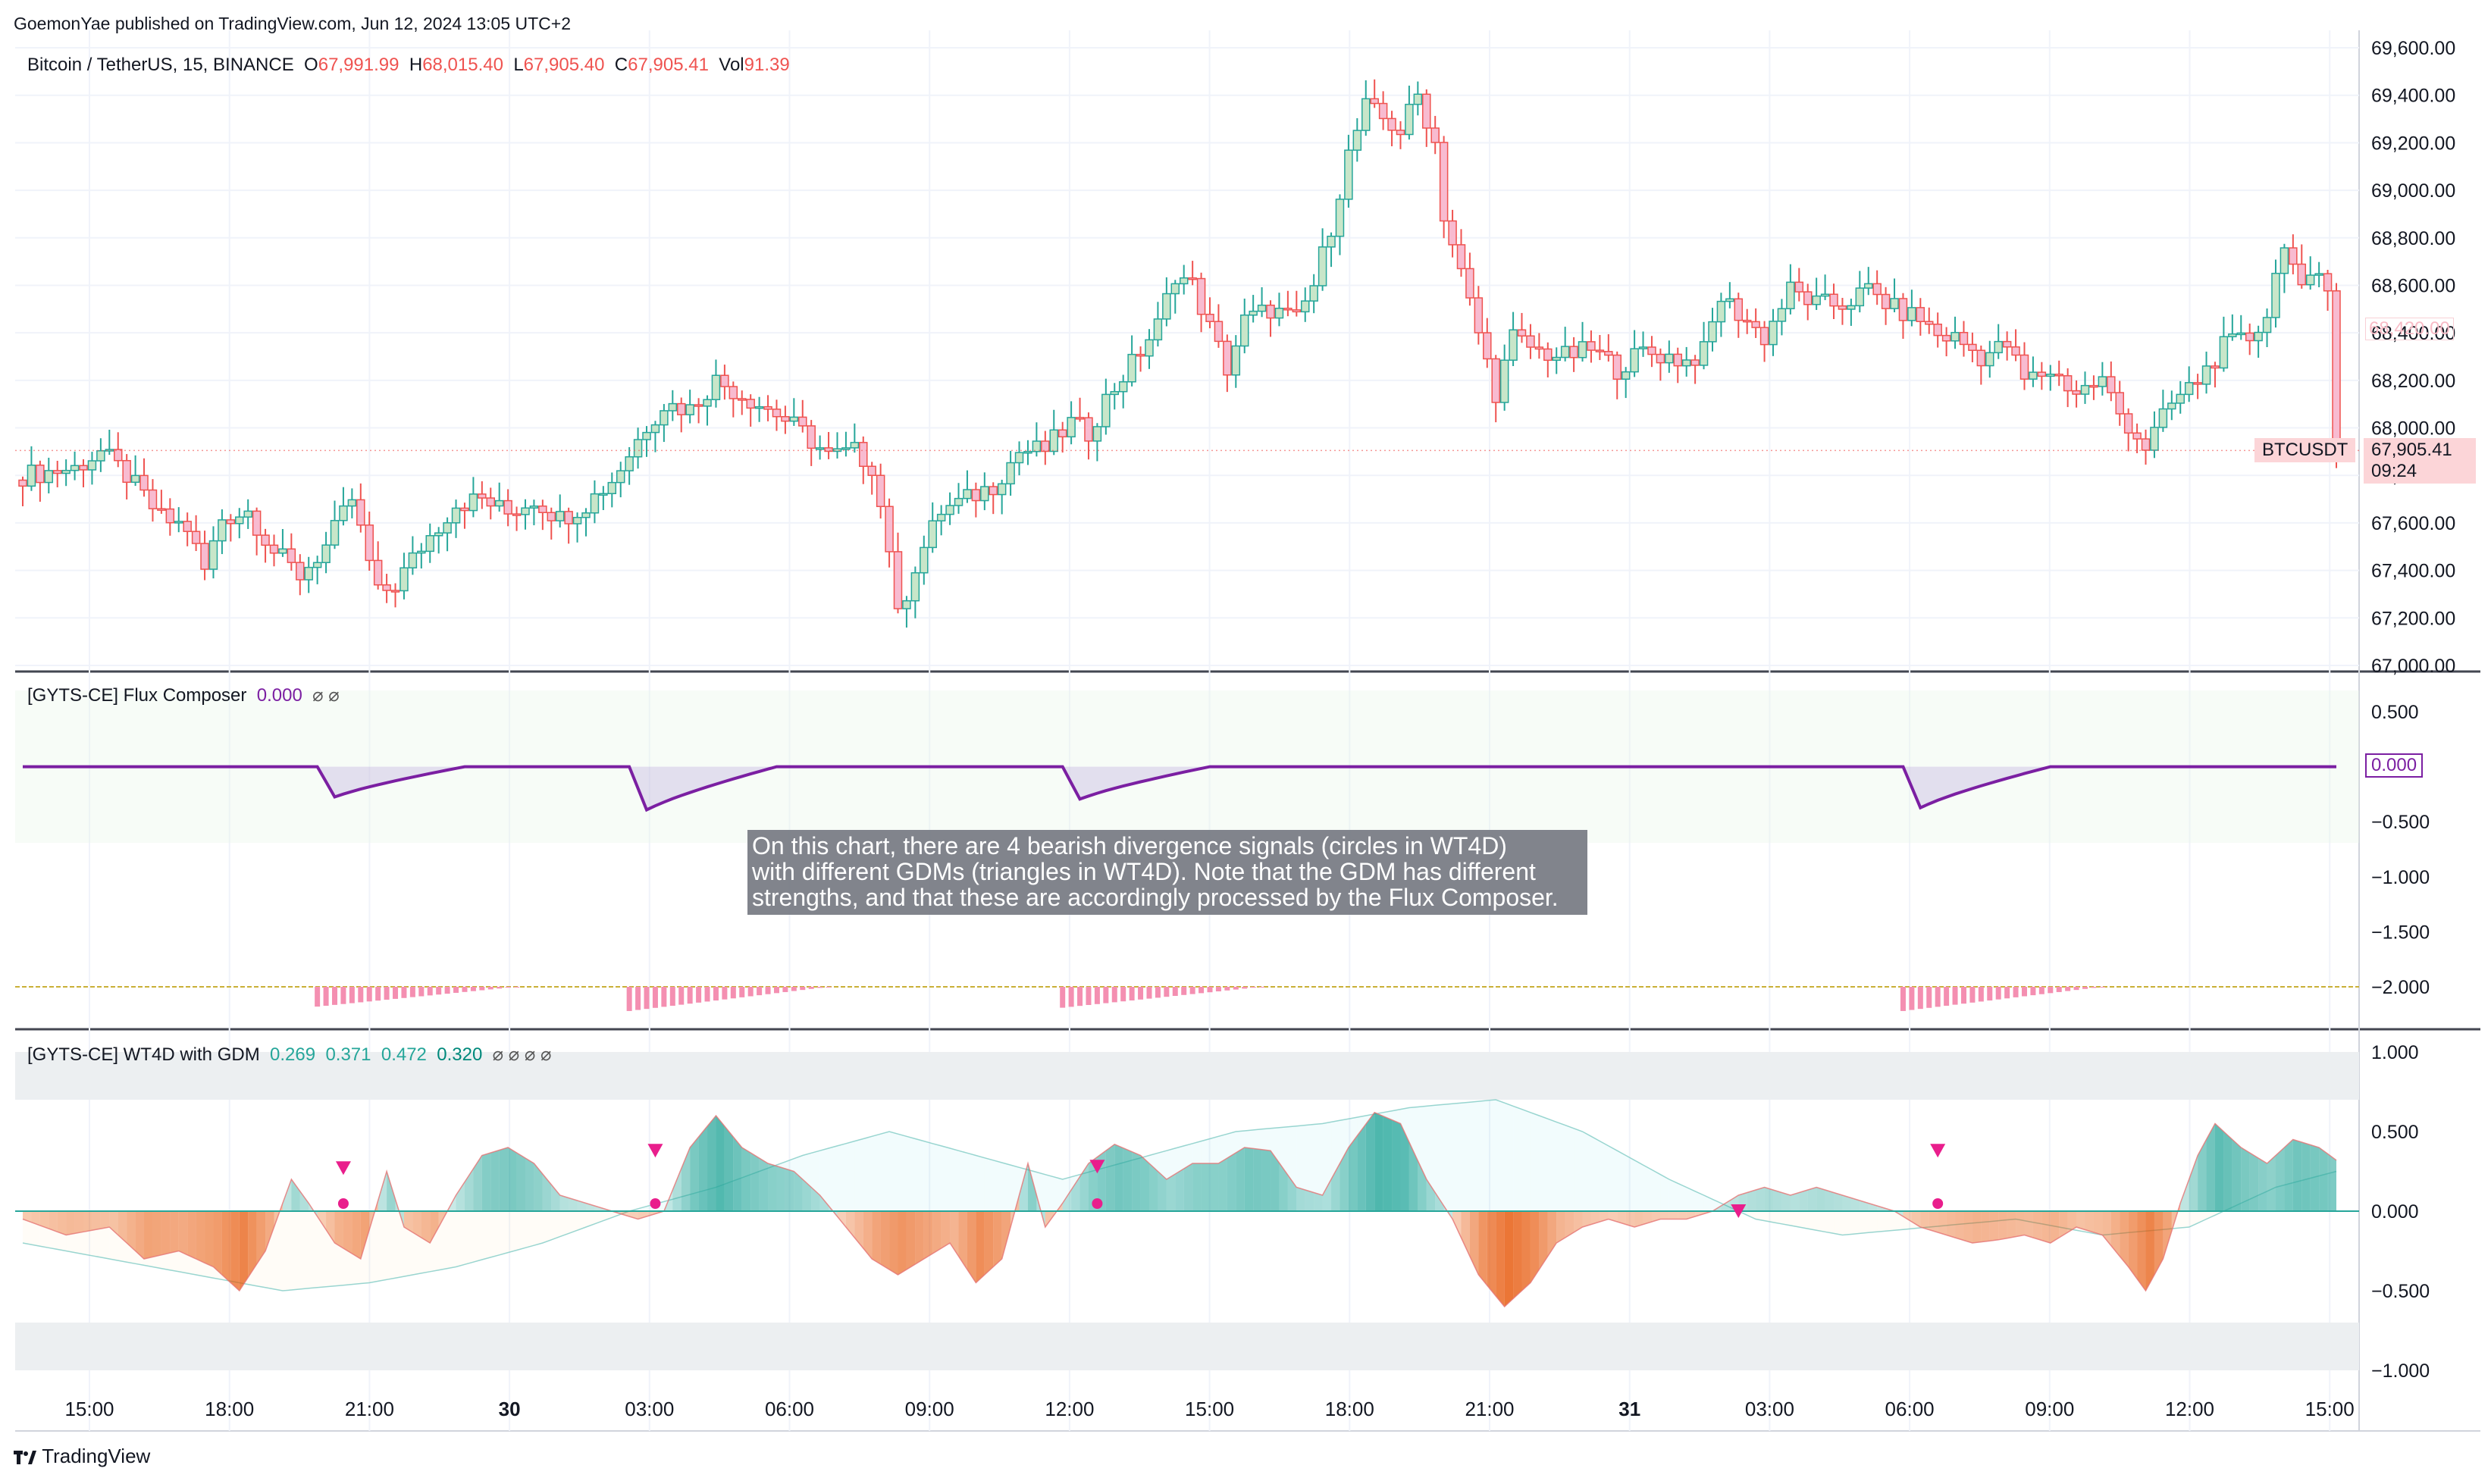  I want to click on price-tick-label: 67,000.00, so click(2413, 666).